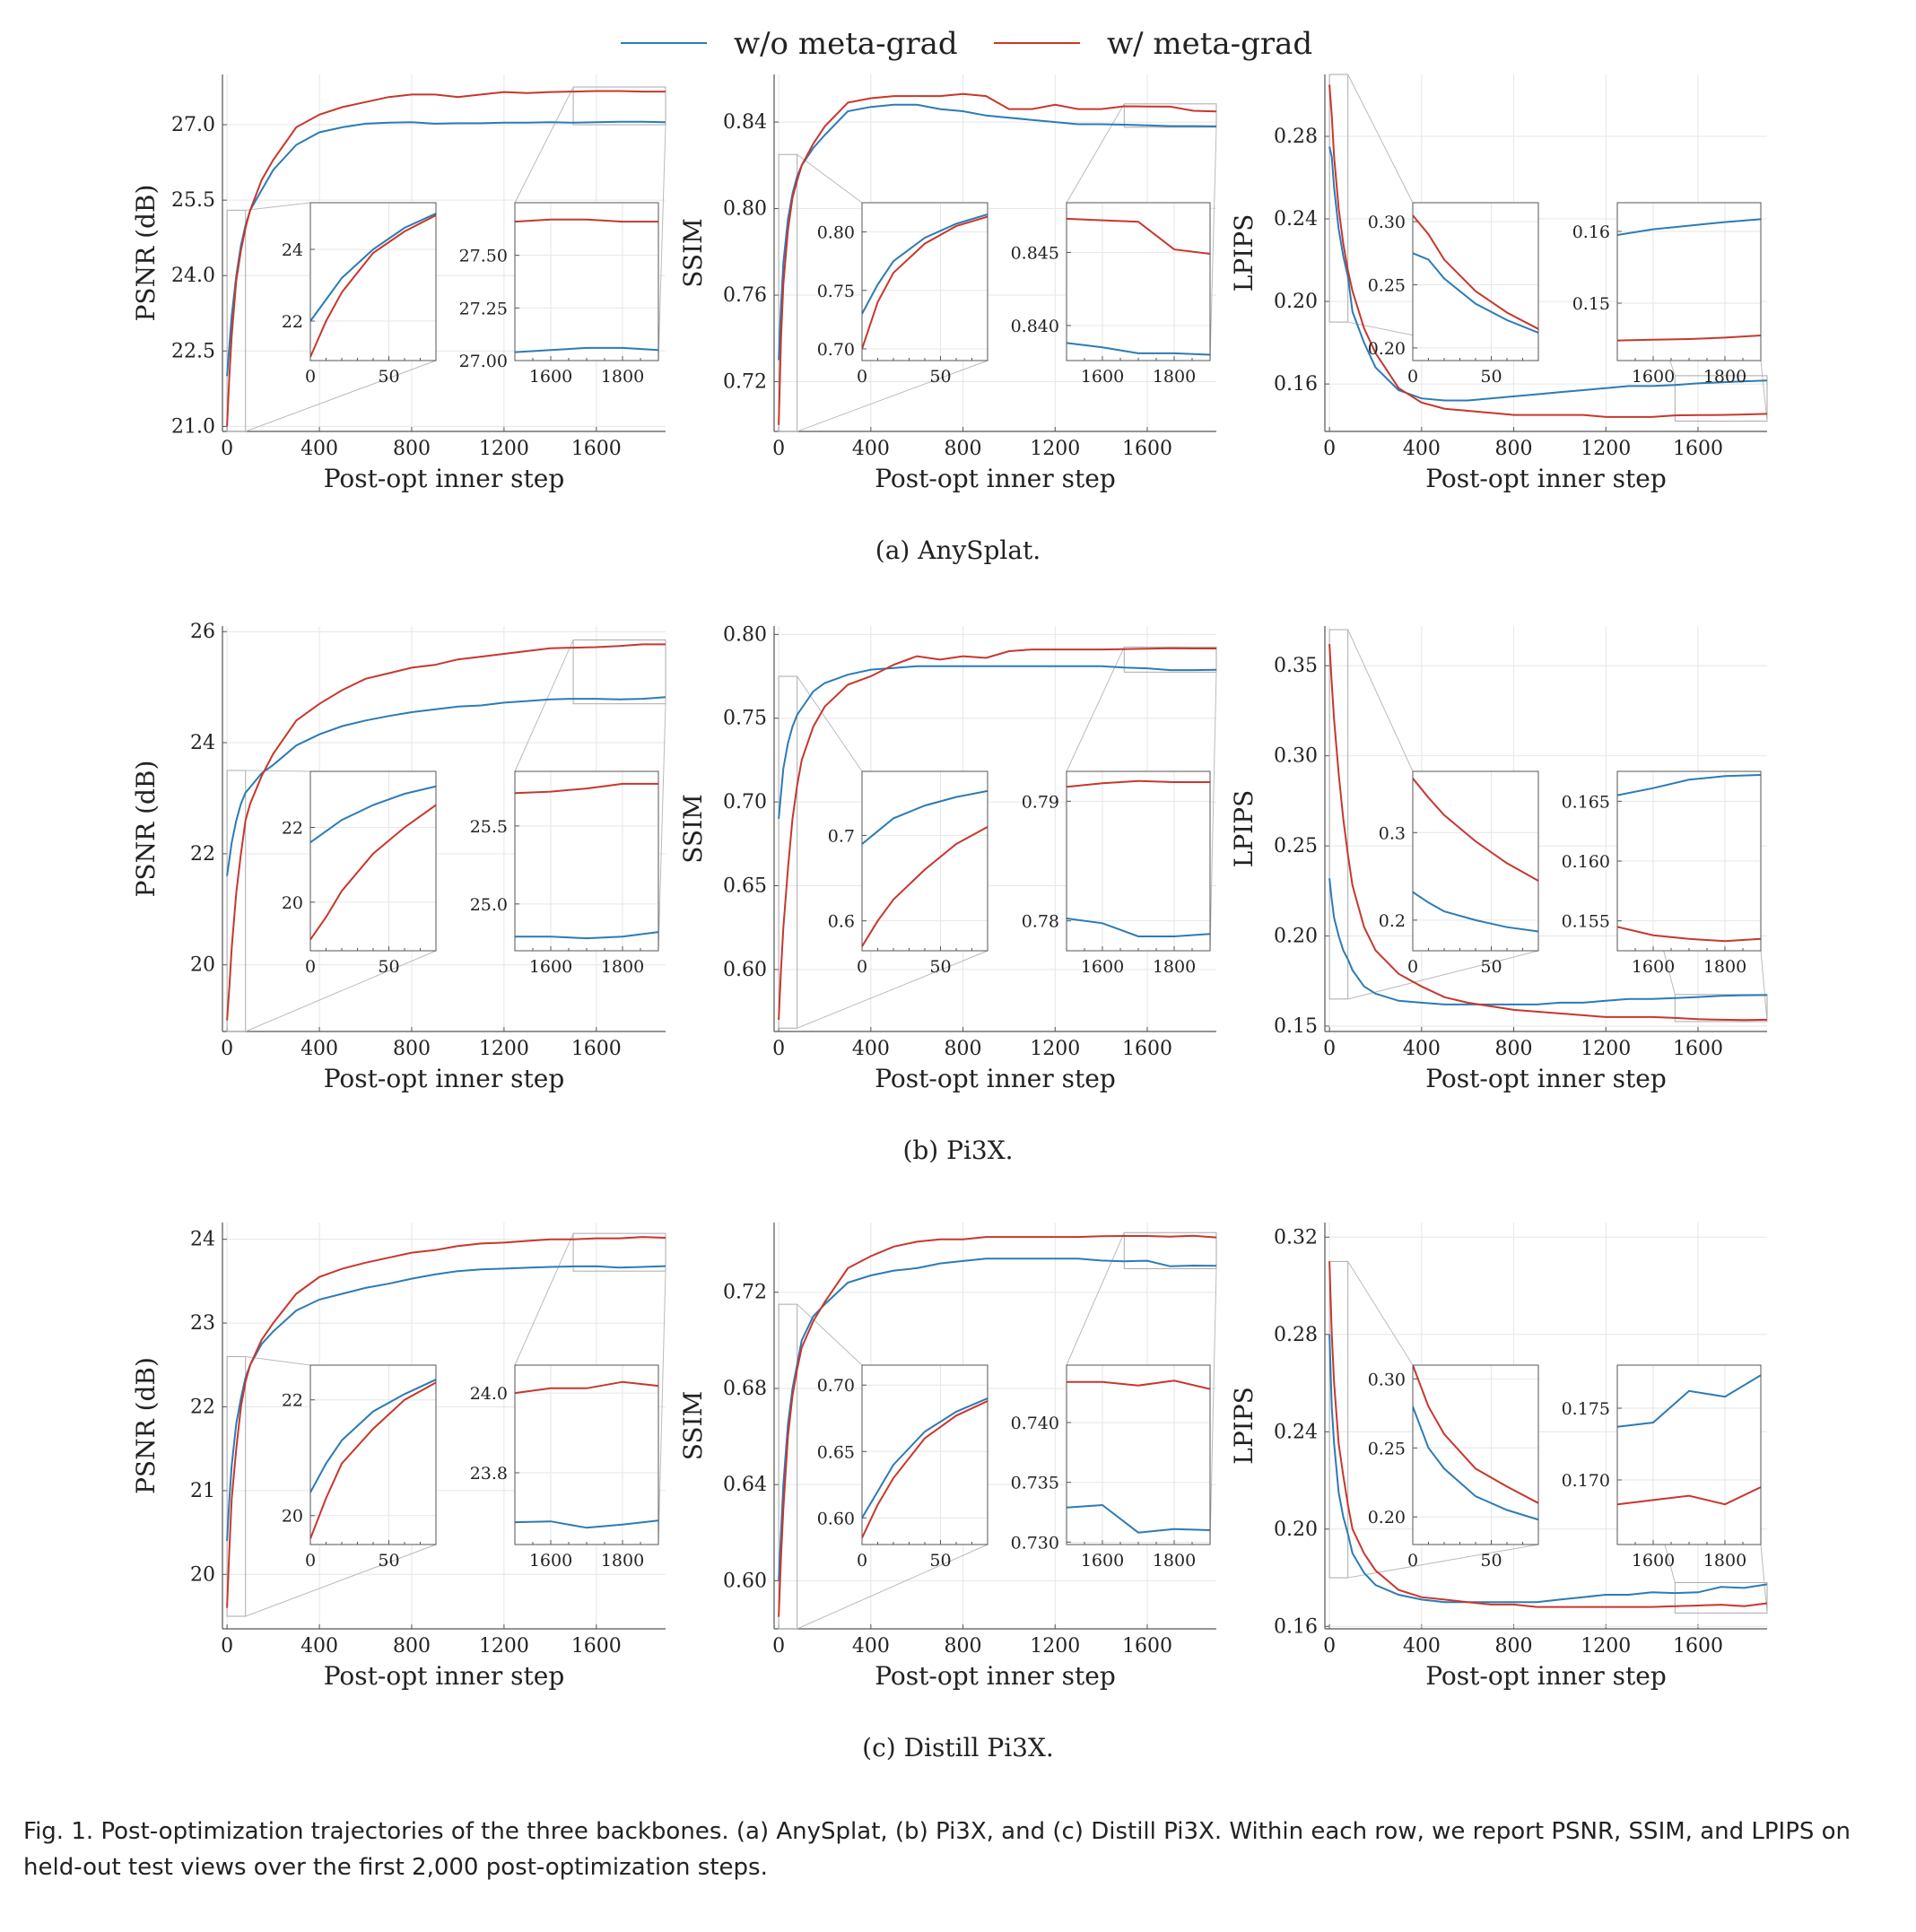 Image resolution: width=1916 pixels, height=1932 pixels. What do you see at coordinates (202, 632) in the screenshot?
I see `y-tick-label: 26` at bounding box center [202, 632].